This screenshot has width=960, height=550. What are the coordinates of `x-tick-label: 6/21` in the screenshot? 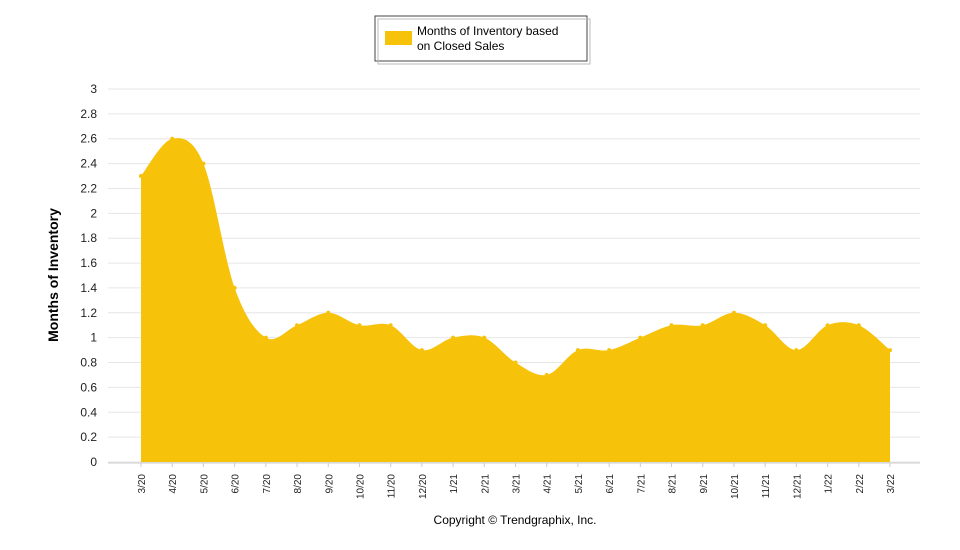 It's located at (610, 484).